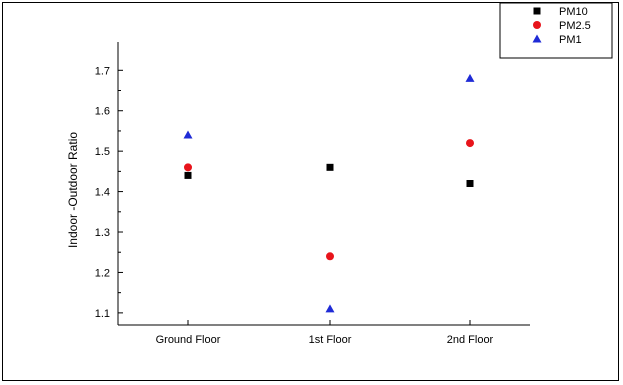  What do you see at coordinates (102, 71) in the screenshot?
I see `y-tick-label: 1.7` at bounding box center [102, 71].